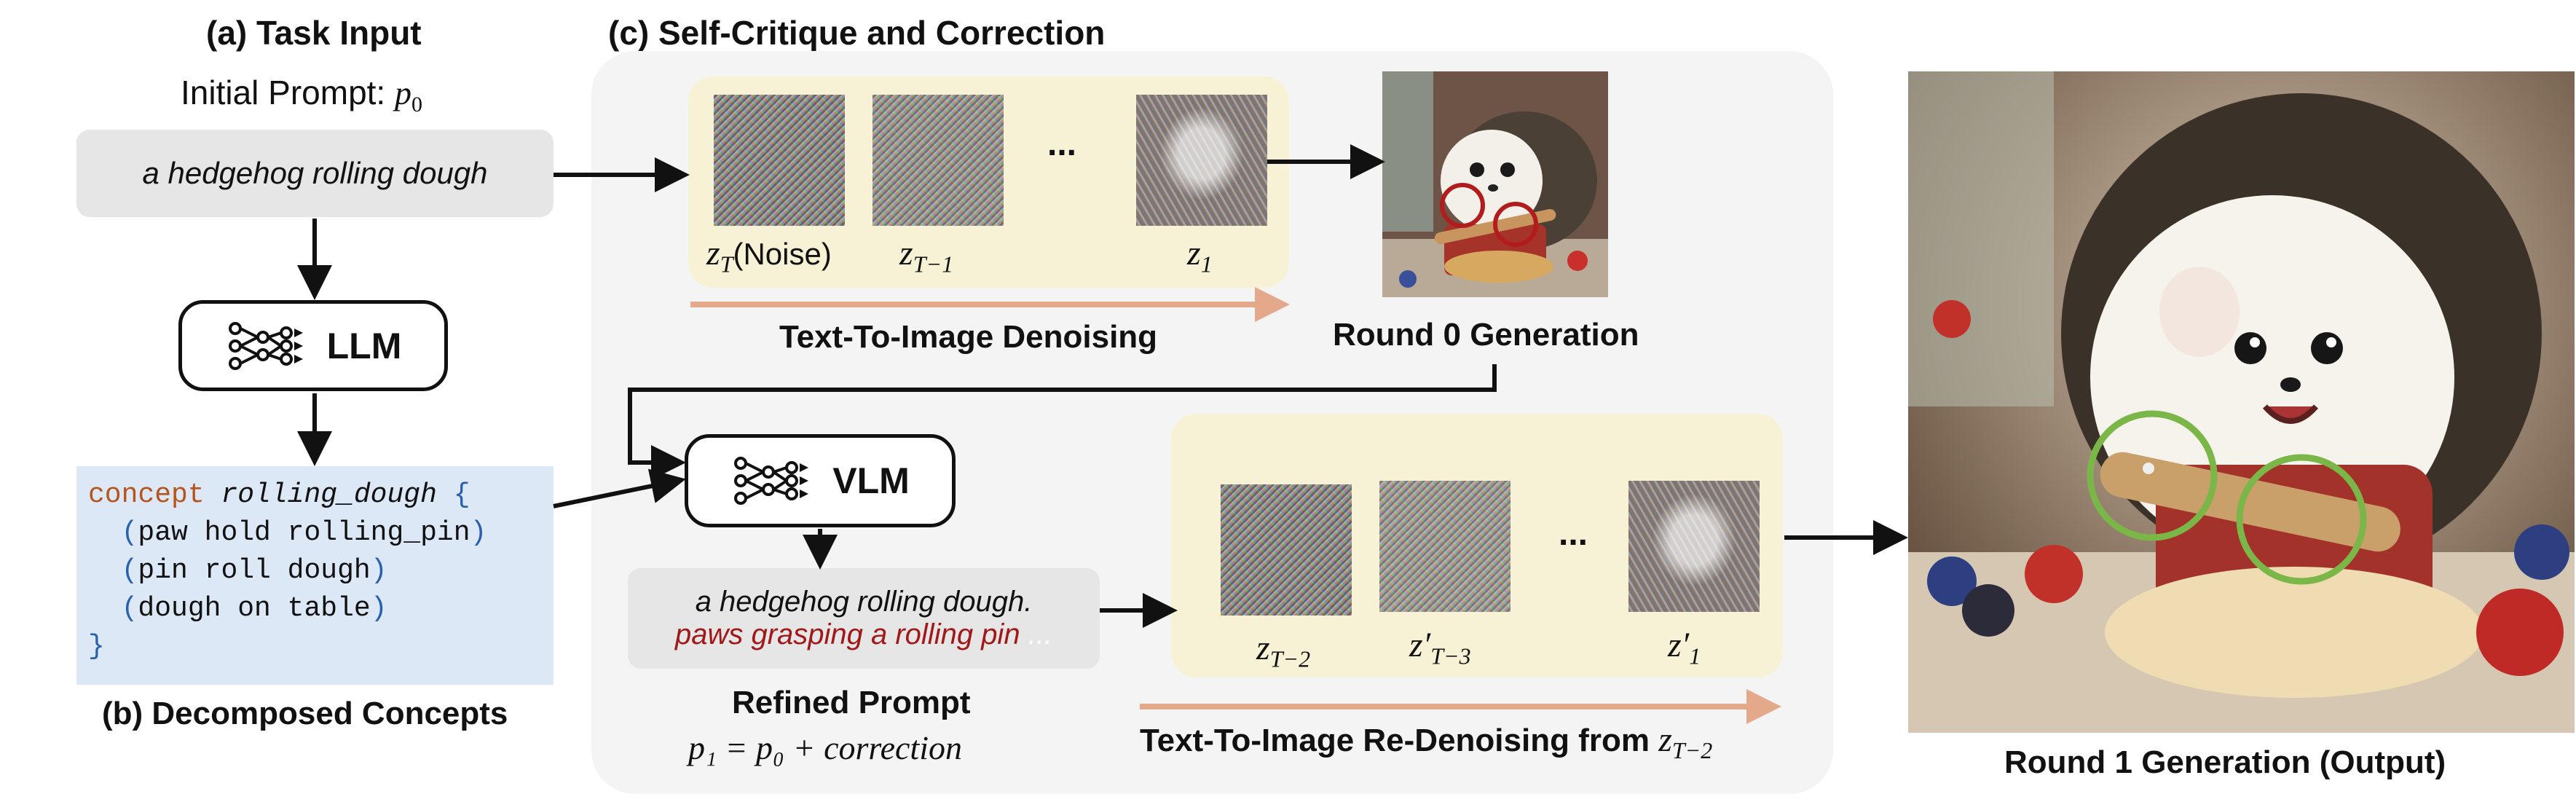 Image resolution: width=2576 pixels, height=810 pixels. What do you see at coordinates (461, 495) in the screenshot?
I see `code-open-brace: {` at bounding box center [461, 495].